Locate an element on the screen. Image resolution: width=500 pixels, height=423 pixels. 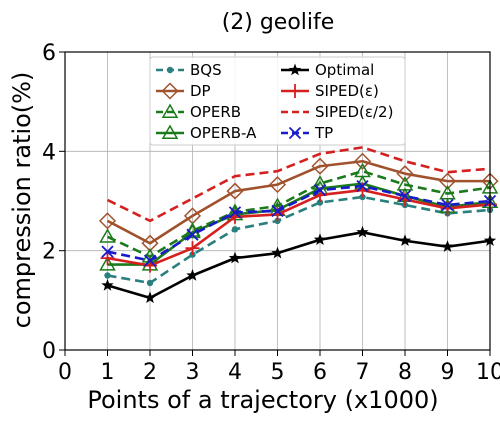
legend-label: BQS is located at coordinates (206, 70).